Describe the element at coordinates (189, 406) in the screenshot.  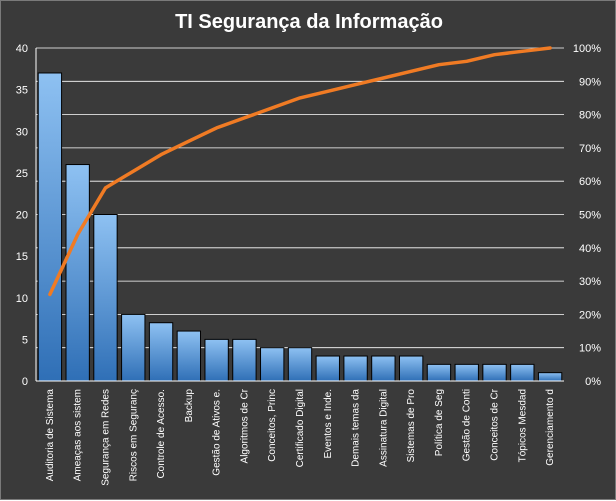
I see `x-tick-label: Backup` at that location.